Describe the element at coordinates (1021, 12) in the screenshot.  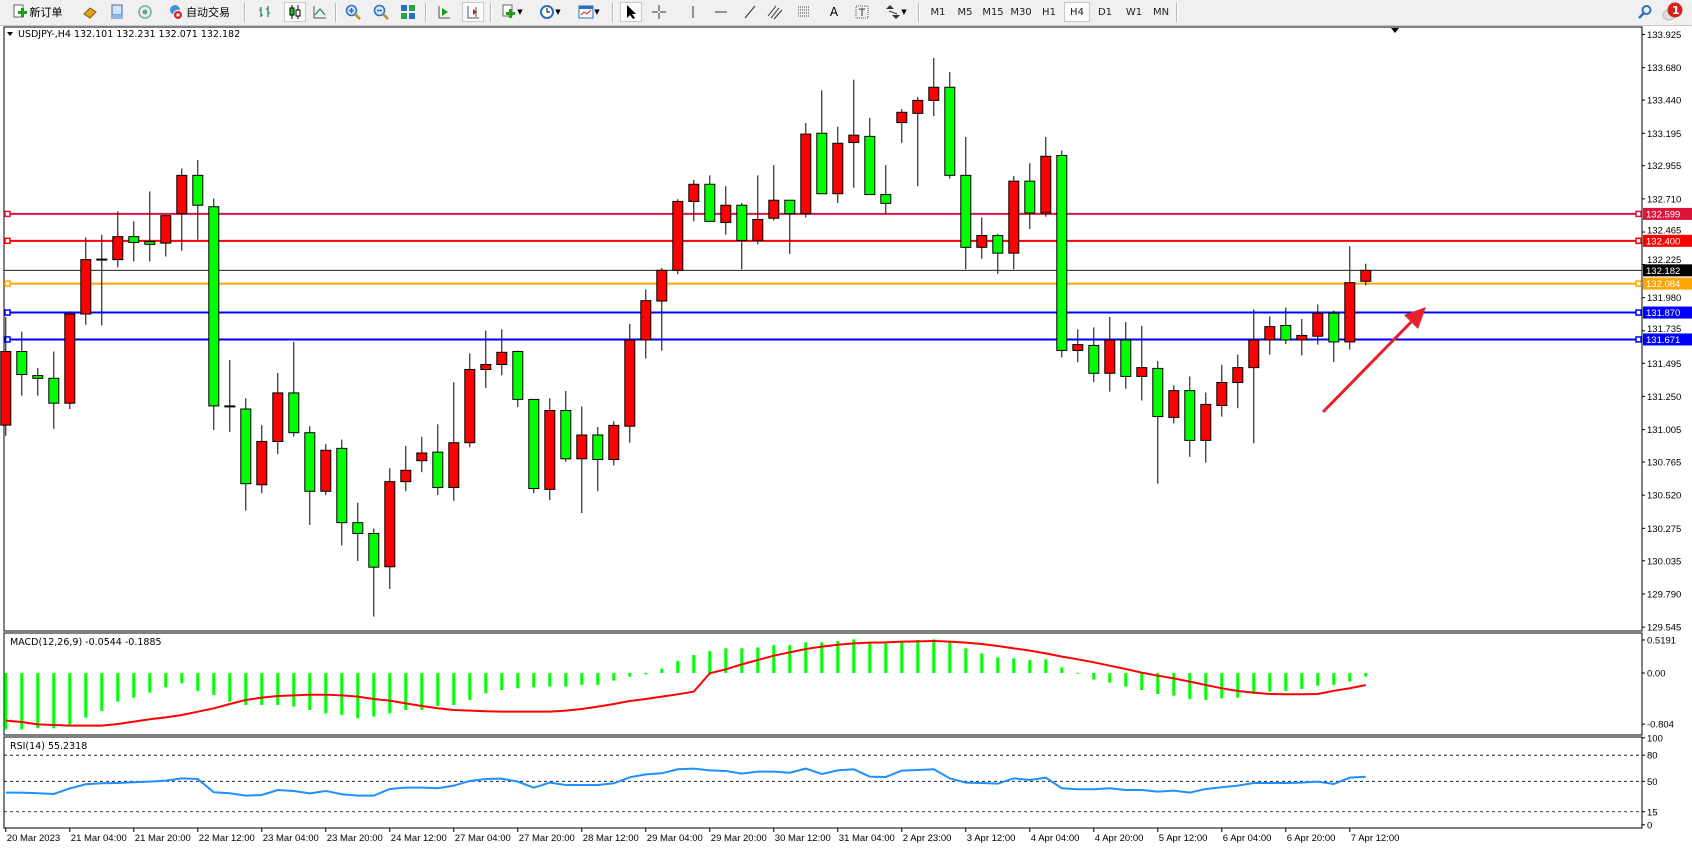
I see `timeframe-m30: M30` at that location.